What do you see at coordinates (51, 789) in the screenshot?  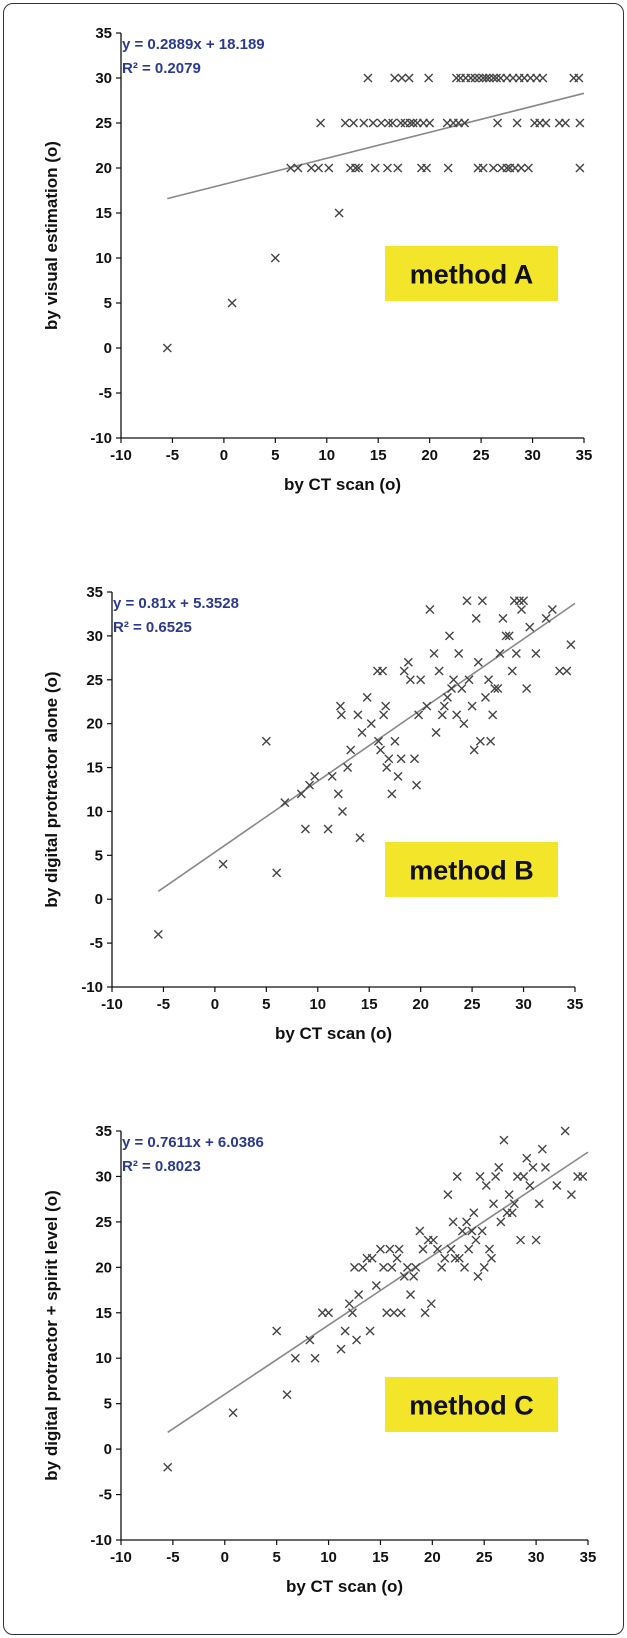 I see `y-axis-label: by digital protractor alone (o)` at bounding box center [51, 789].